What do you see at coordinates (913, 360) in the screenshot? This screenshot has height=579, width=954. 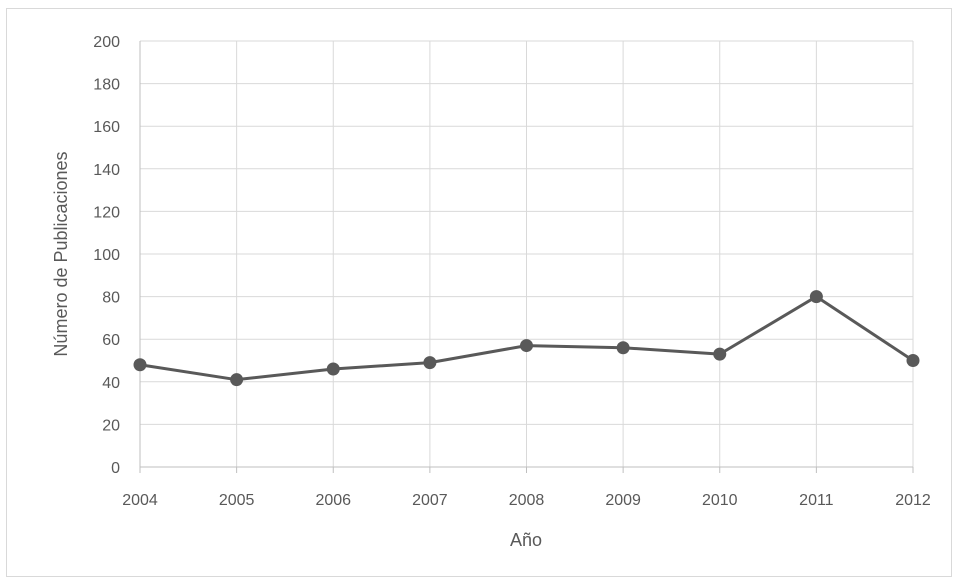 I see `data-point-2012` at bounding box center [913, 360].